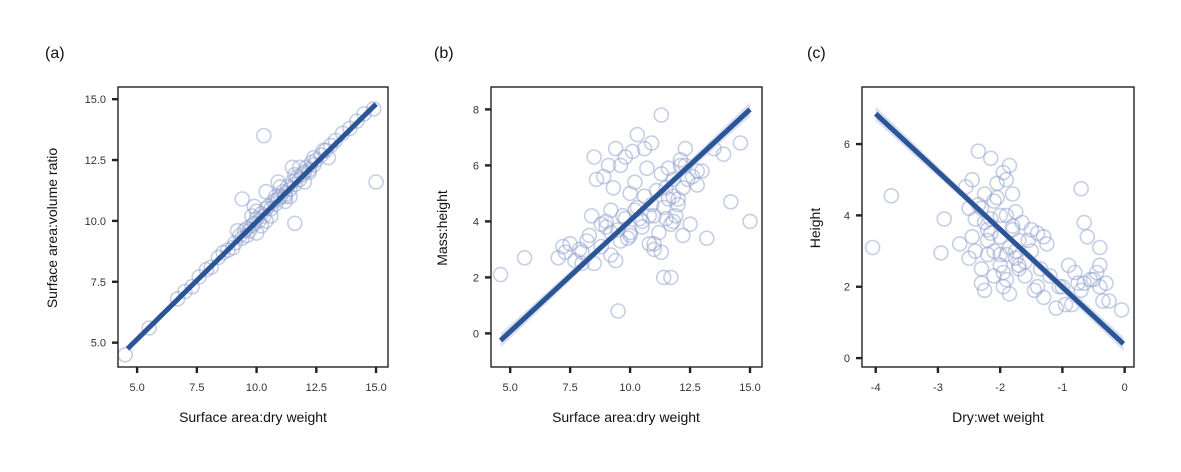 Image resolution: width=1181 pixels, height=472 pixels. What do you see at coordinates (136, 388) in the screenshot?
I see `panel-a-xtick-label: 5.0` at bounding box center [136, 388].